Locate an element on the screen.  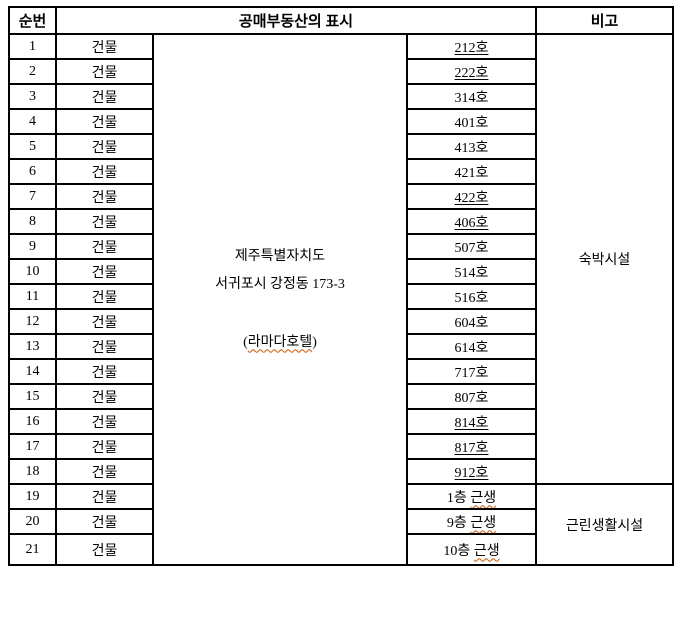
table-row: 19 건물 1층 근생 근린생활시설 is located at coordinates (341, 524).